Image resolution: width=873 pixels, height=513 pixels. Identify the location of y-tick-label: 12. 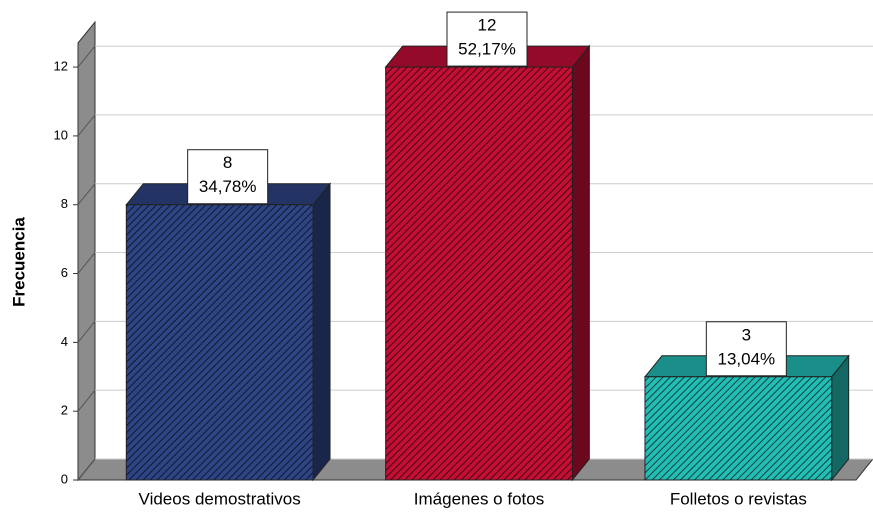
(61, 66).